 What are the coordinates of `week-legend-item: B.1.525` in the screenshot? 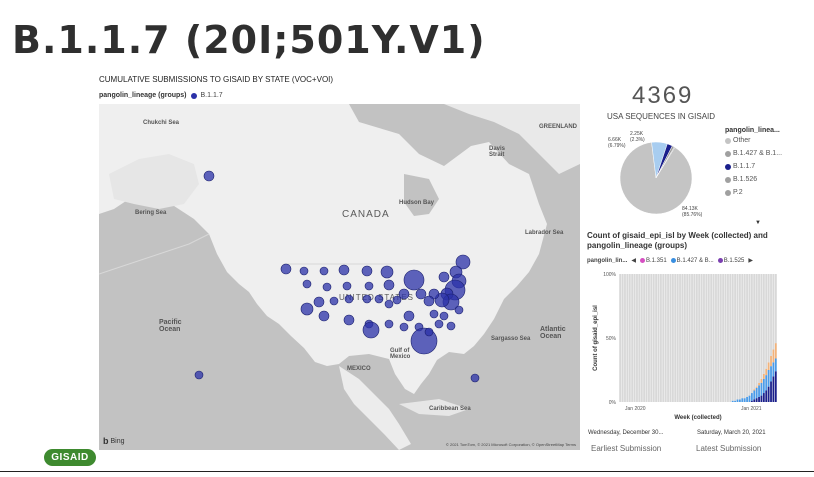 It's located at (730, 261).